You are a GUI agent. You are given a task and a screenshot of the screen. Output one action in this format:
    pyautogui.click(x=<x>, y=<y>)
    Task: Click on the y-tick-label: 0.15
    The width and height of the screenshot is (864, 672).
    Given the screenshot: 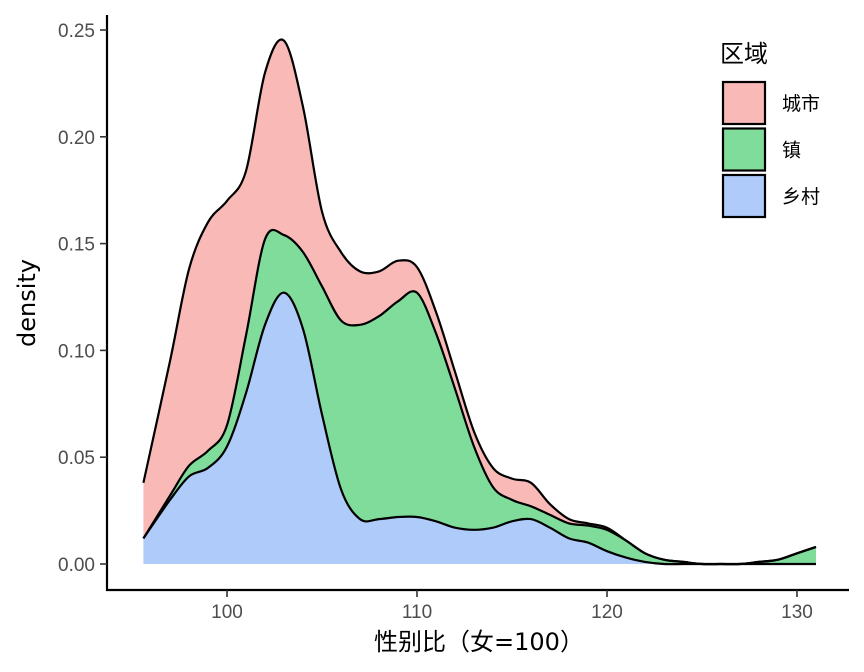 What is the action you would take?
    pyautogui.click(x=76, y=245)
    